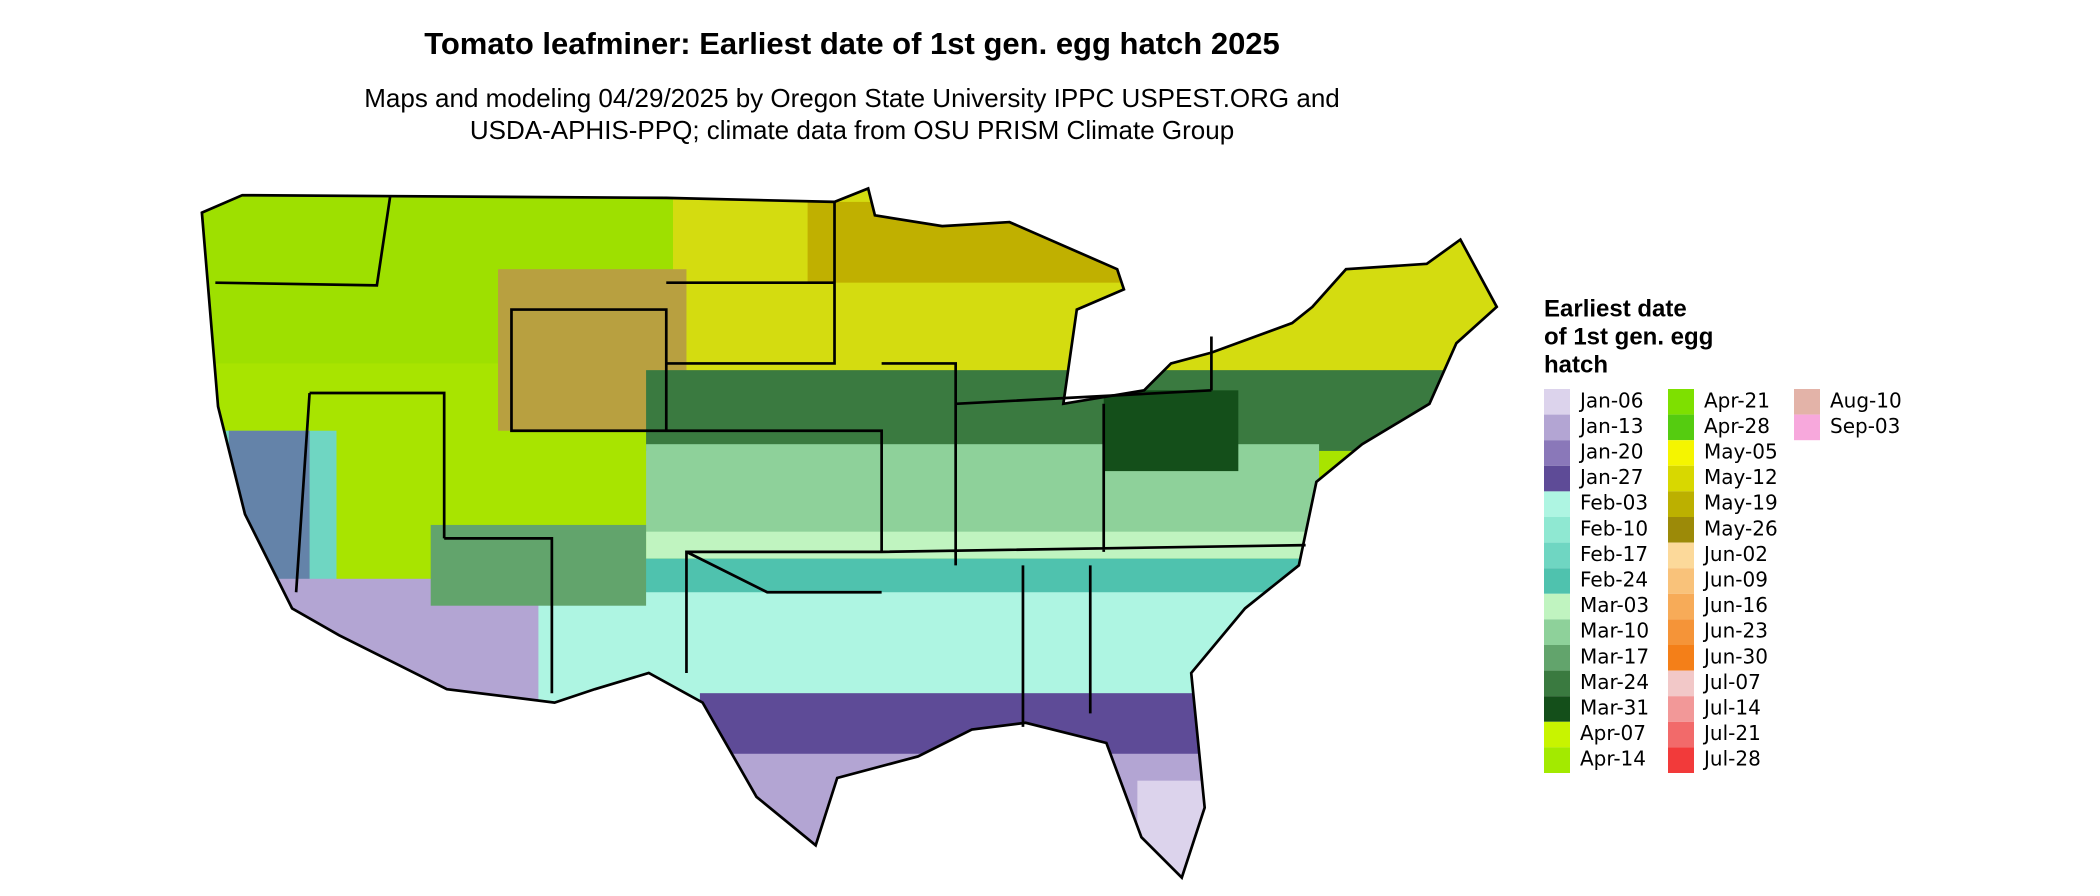  I want to click on legend-title: of 1st gen. egg, so click(1628, 336).